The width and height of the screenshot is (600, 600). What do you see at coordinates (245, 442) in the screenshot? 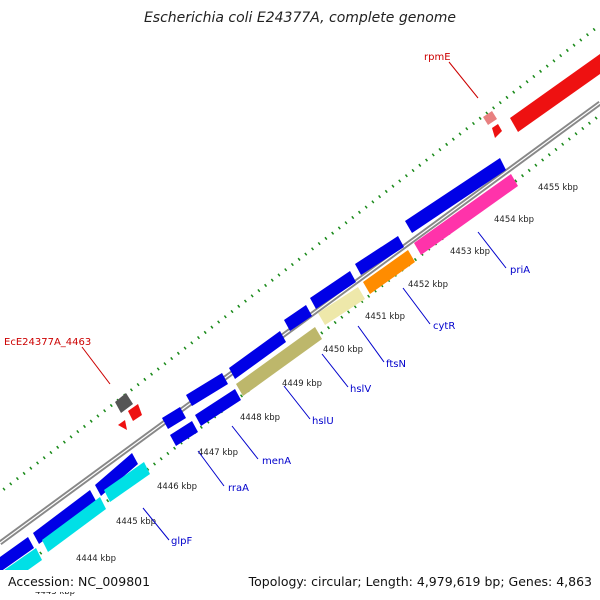
I see `leader-mena` at bounding box center [245, 442].